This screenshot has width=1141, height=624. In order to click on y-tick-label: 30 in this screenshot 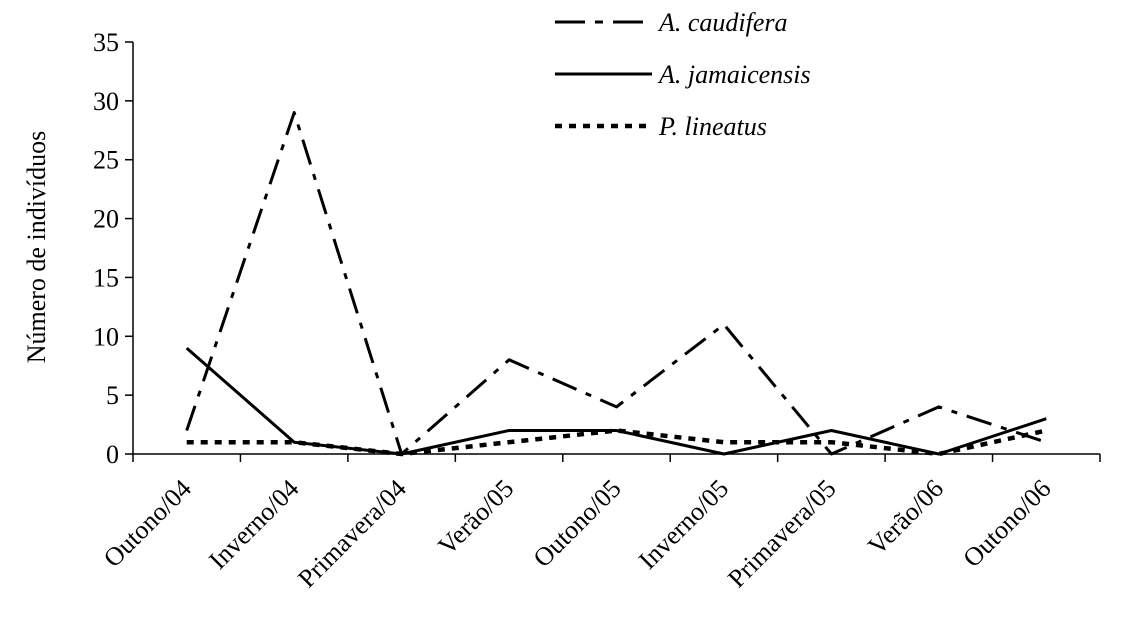, I will do `click(106, 101)`.